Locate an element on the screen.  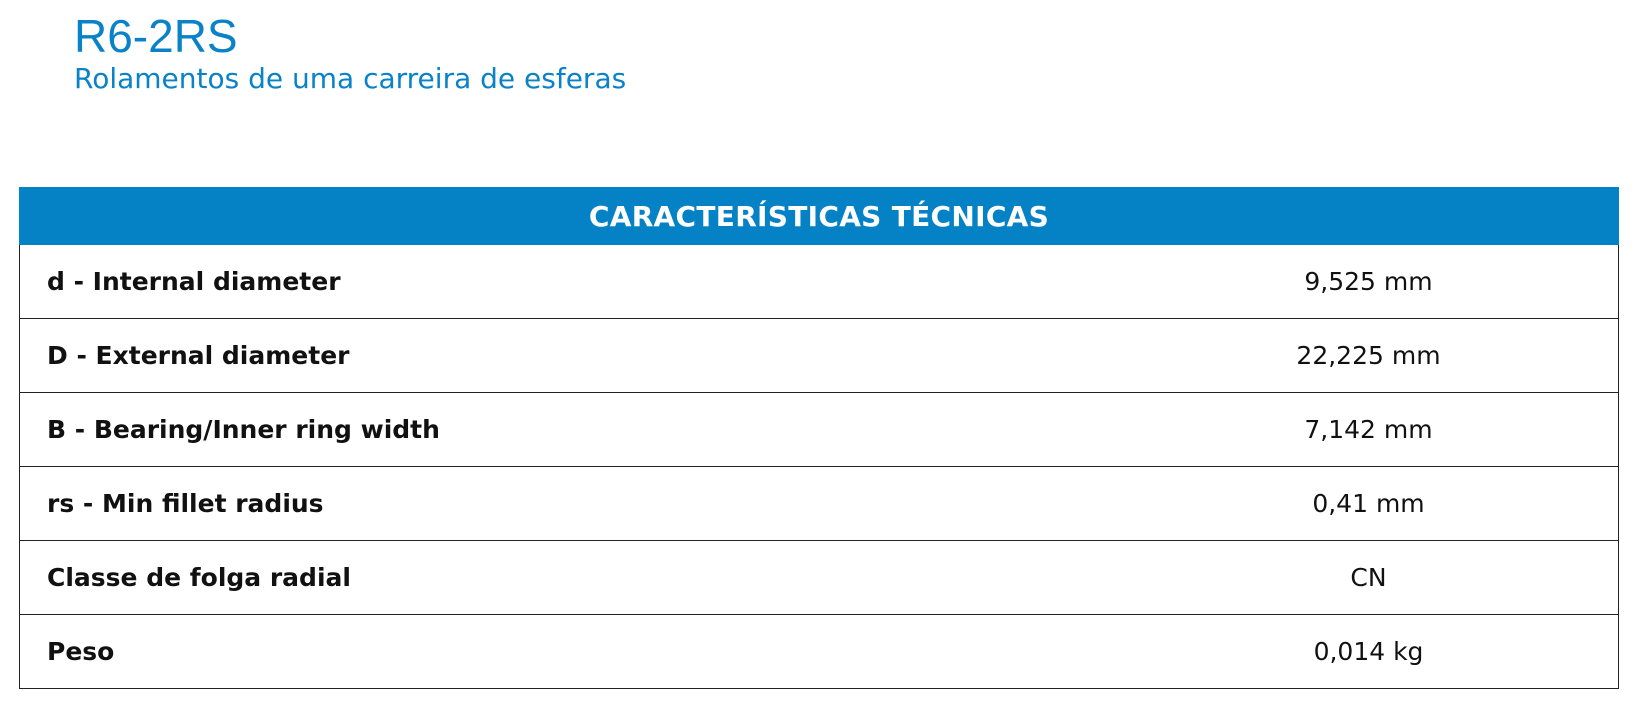
spec-value-fillet-radius: 0,41 mm is located at coordinates (1219, 503).